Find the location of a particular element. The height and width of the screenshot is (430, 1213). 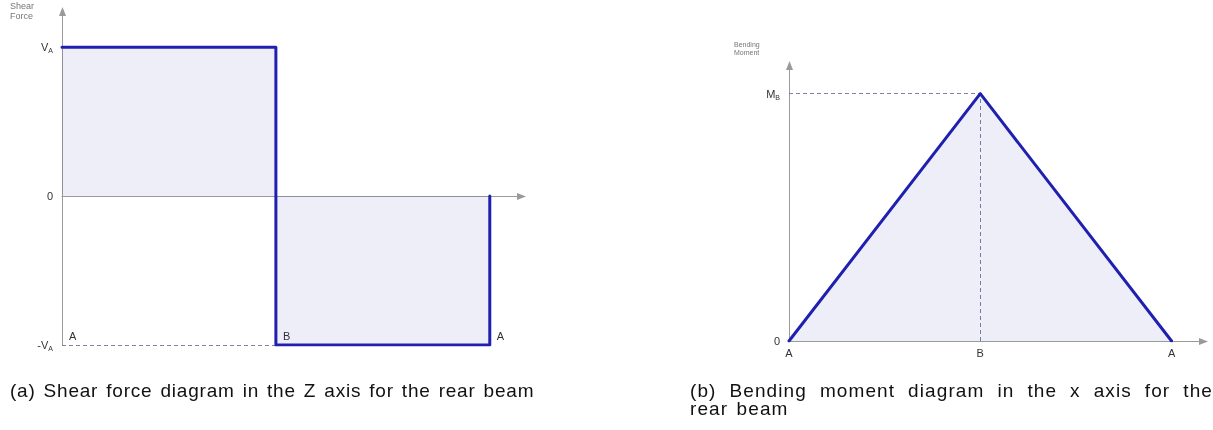

y-axis-title: Shear Force is located at coordinates (23, 11).